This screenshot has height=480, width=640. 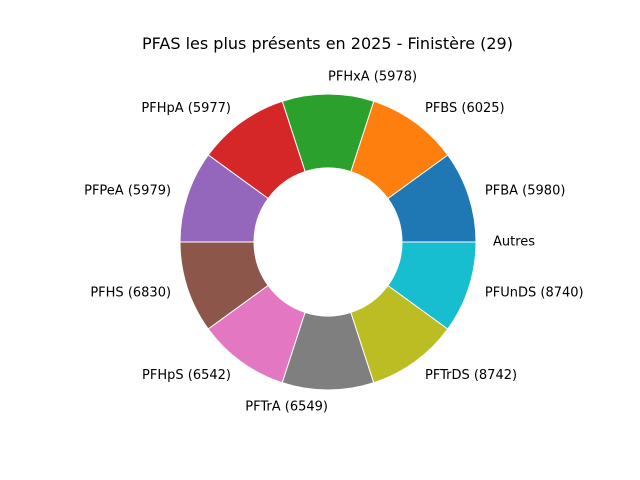 What do you see at coordinates (186, 375) in the screenshot?
I see `label-pfhps: PFHpS (6542)` at bounding box center [186, 375].